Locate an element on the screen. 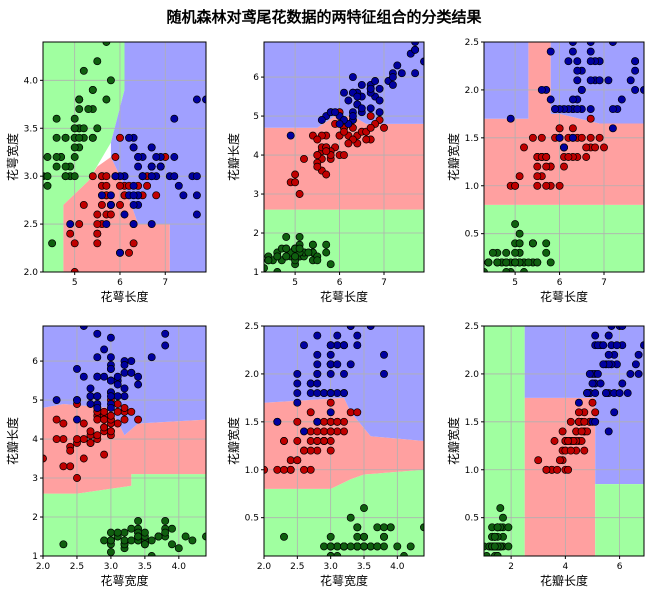  x-tick-label: 3.5 is located at coordinates (145, 567).